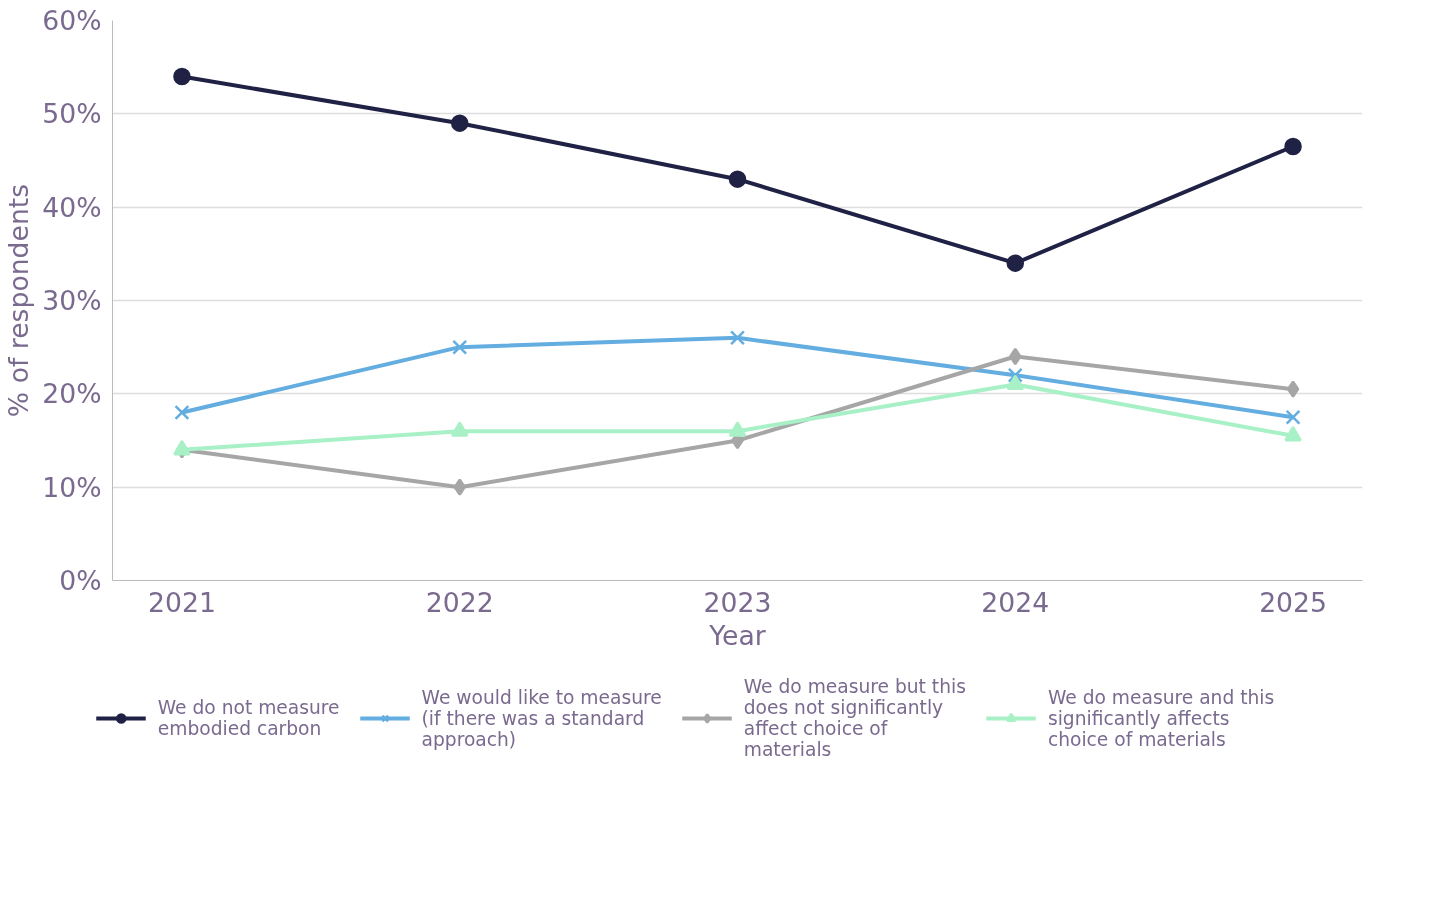  Describe the element at coordinates (72, 114) in the screenshot. I see `y-tick-label: 50%` at that location.